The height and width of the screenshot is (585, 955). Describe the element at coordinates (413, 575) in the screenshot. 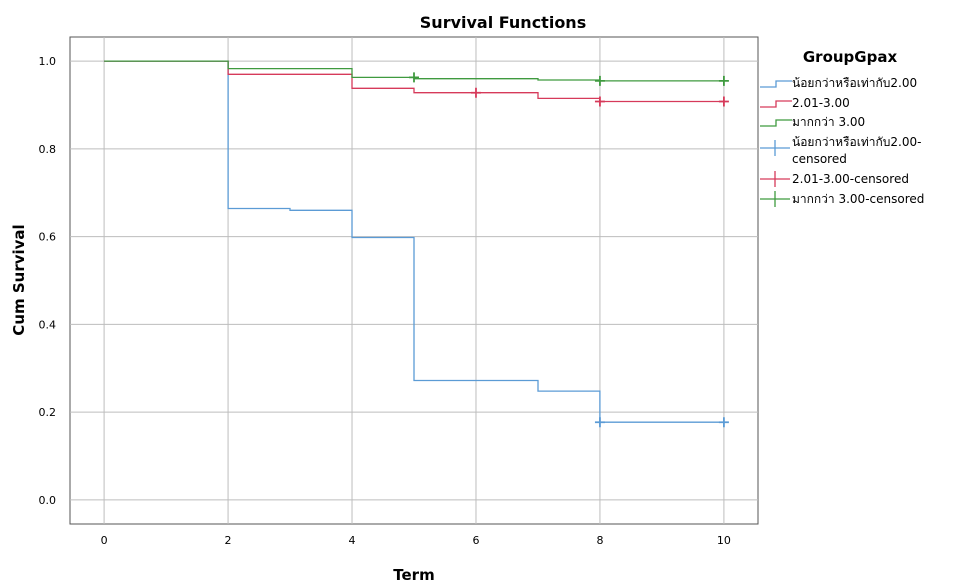

I see `x-axis-label: Term` at that location.